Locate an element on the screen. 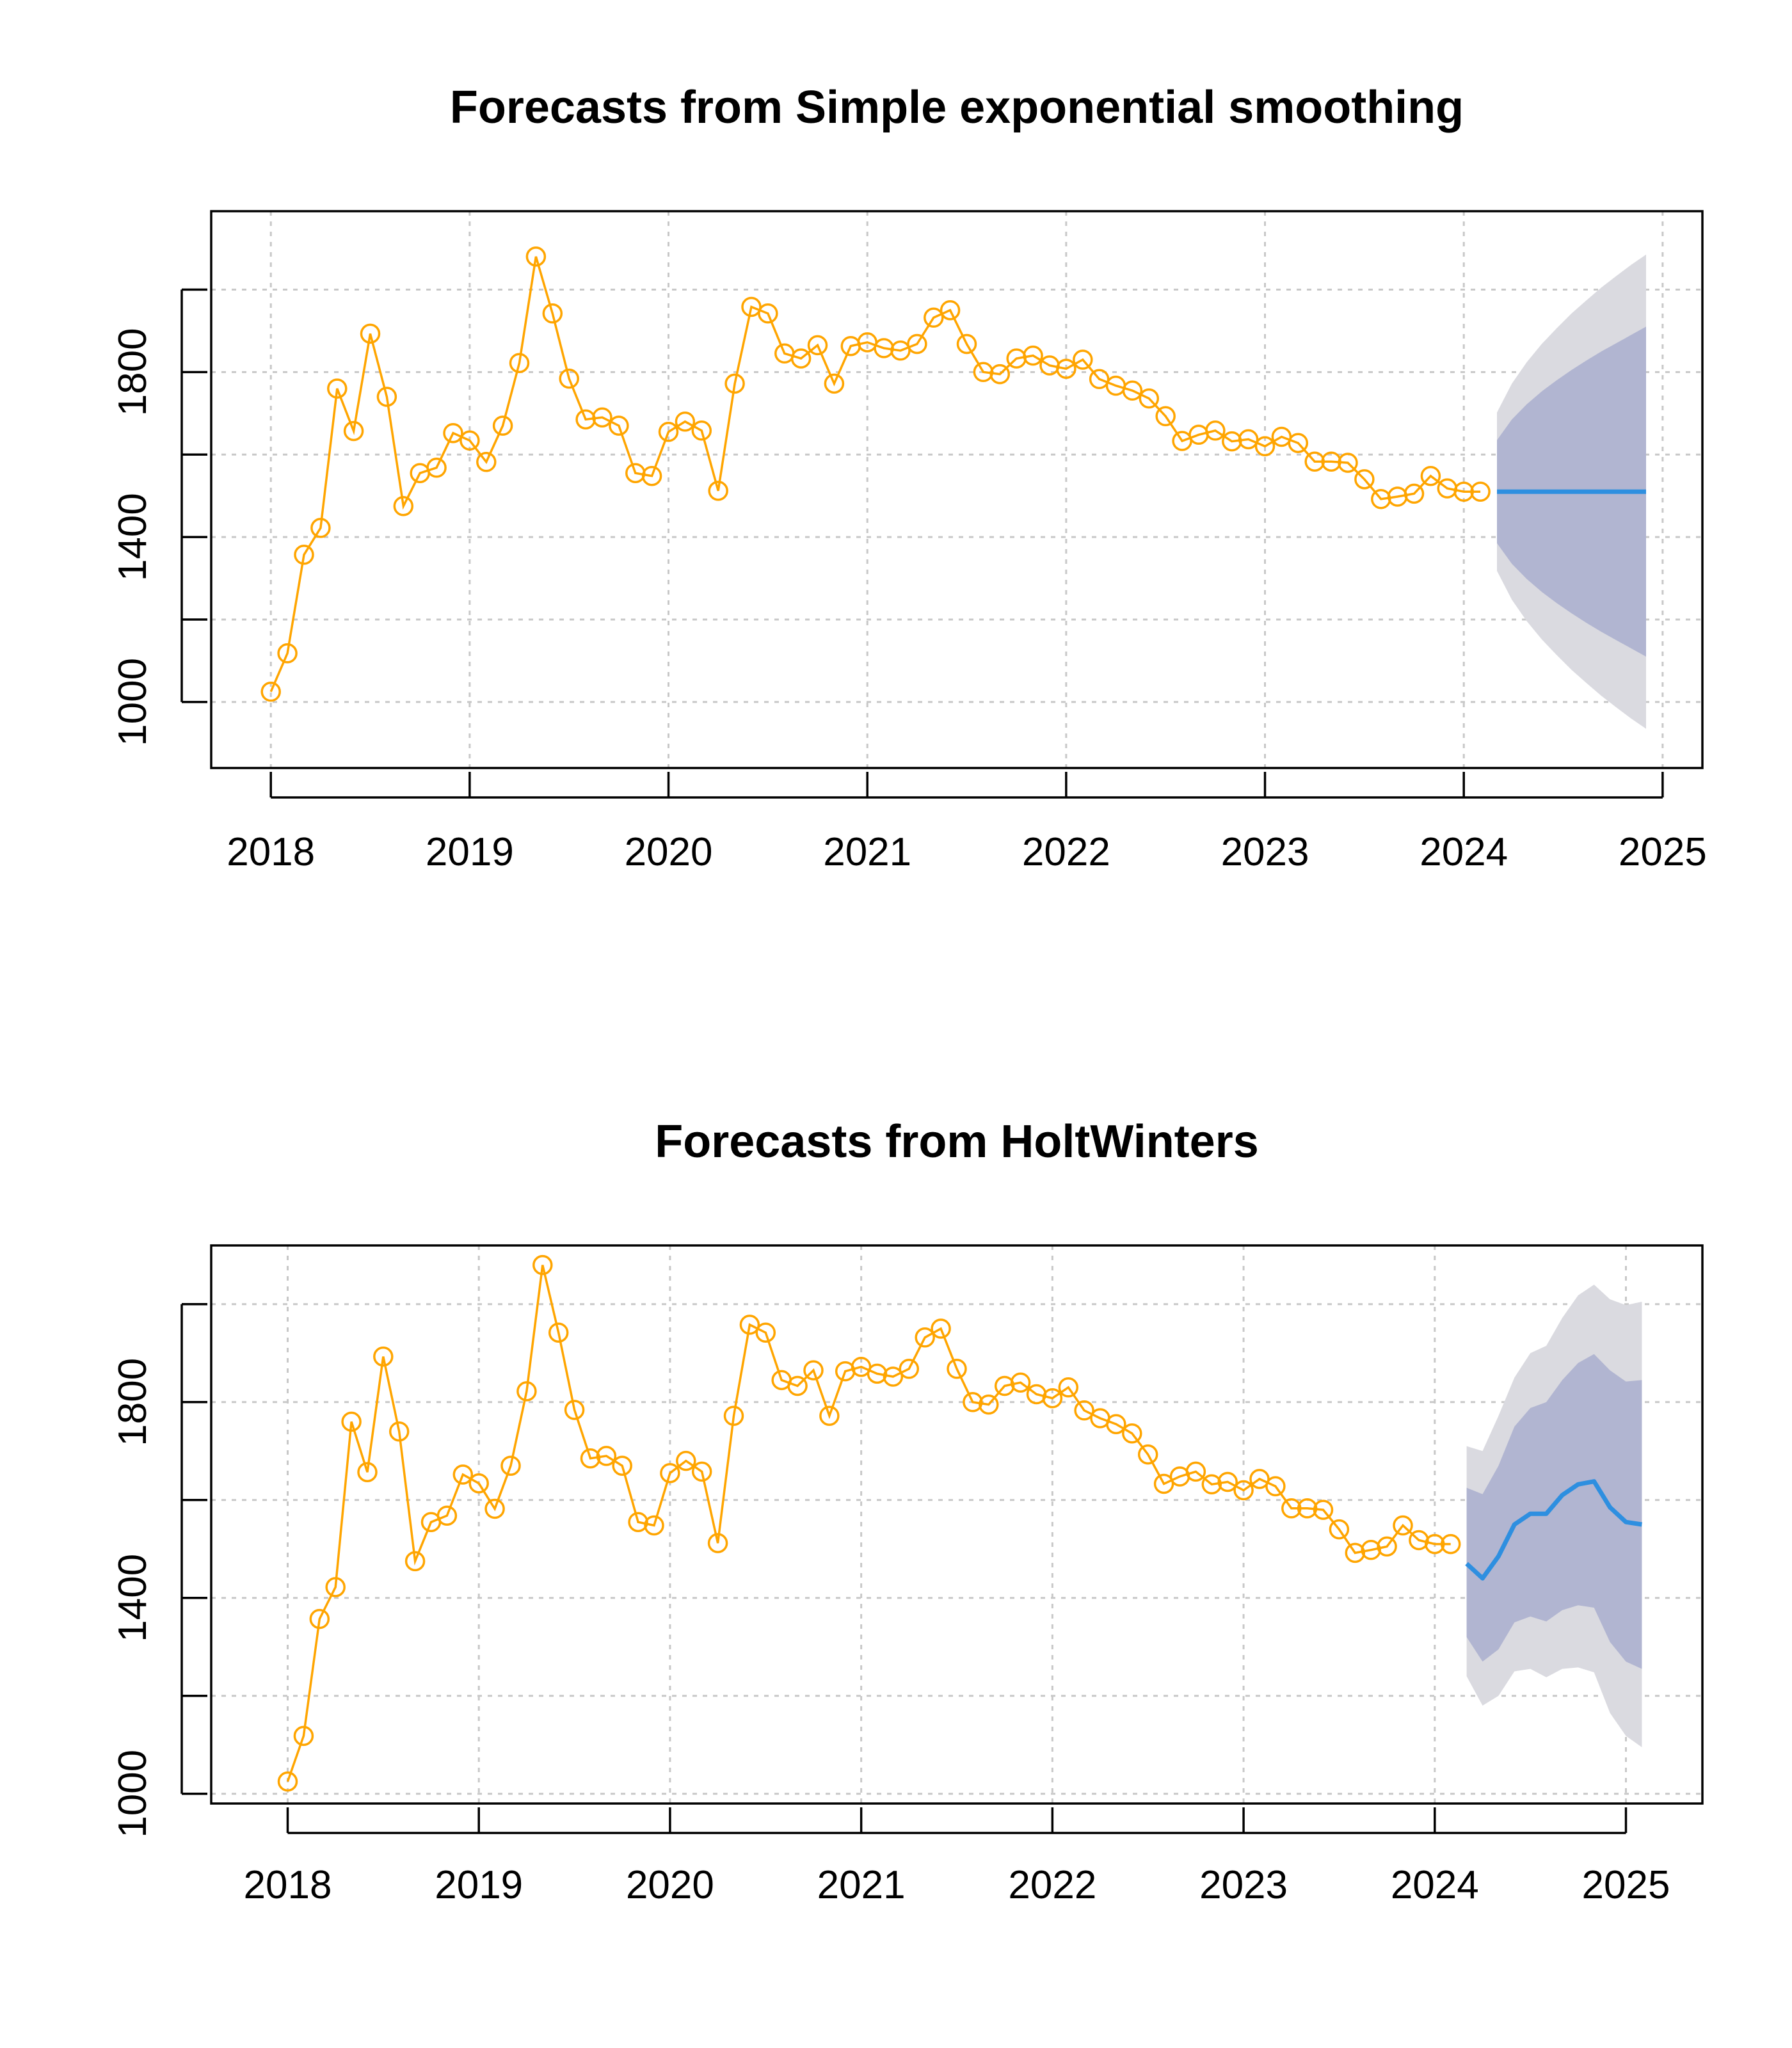 The image size is (1792, 2048). forecast-mean-line is located at coordinates (1553, 1530).